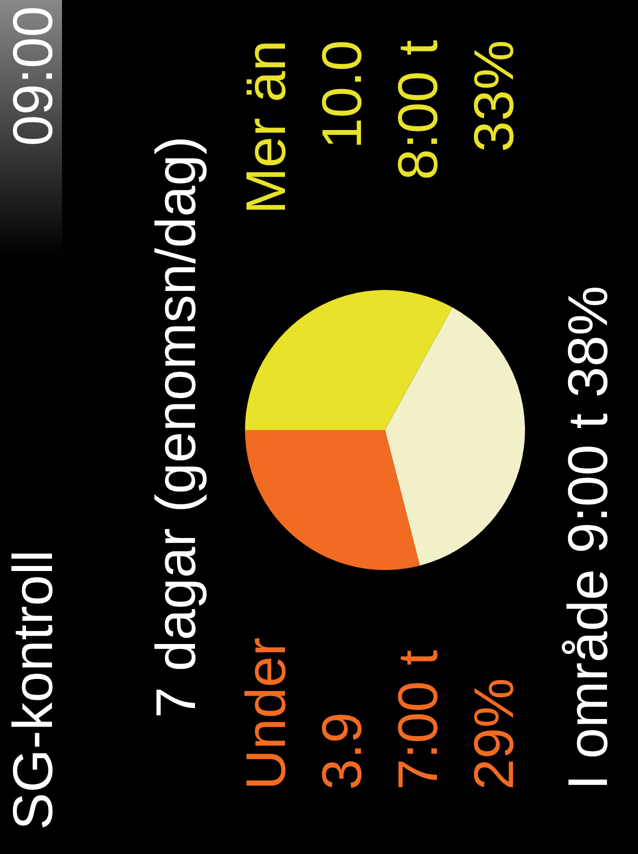 Image resolution: width=638 pixels, height=854 pixels. I want to click on category-label: I område 9:00 t 38%, so click(587, 538).